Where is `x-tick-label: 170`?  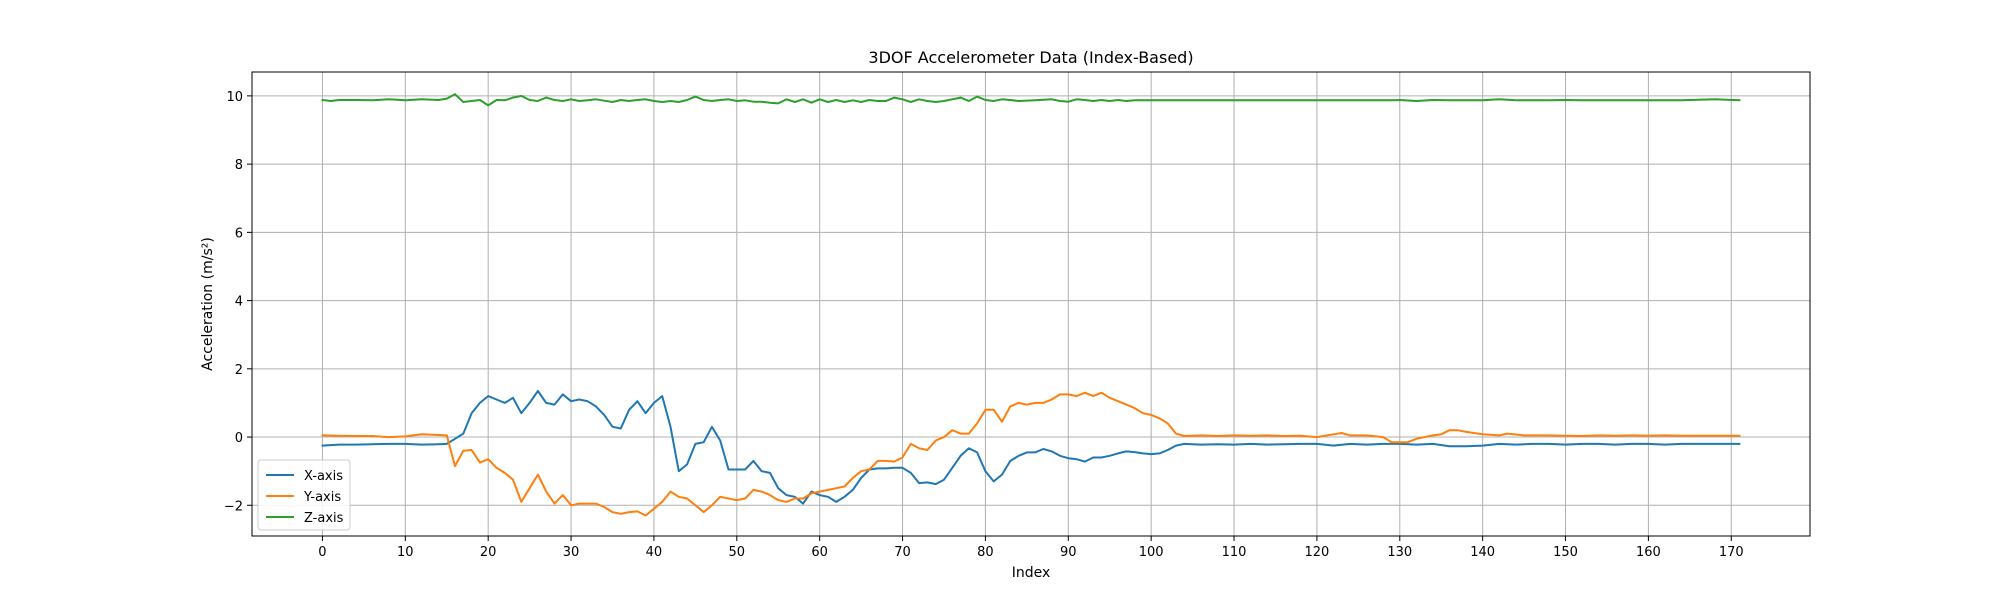
x-tick-label: 170 is located at coordinates (1731, 552).